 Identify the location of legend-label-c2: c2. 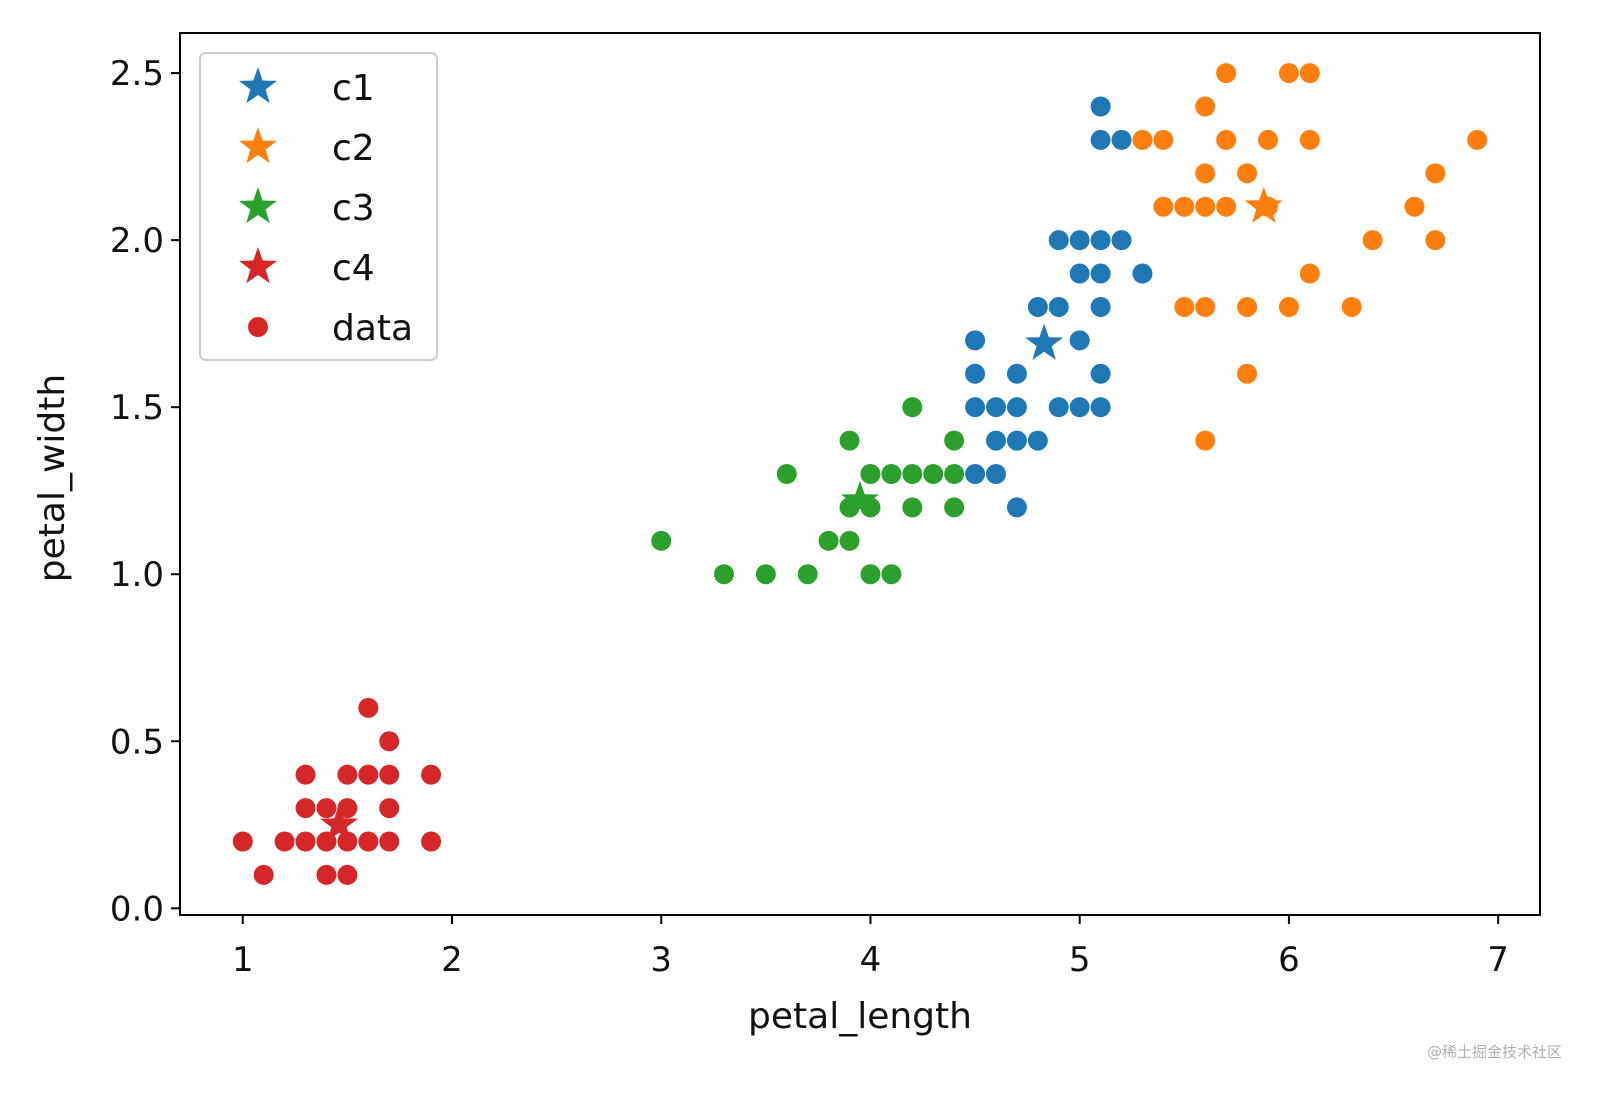
(353, 148).